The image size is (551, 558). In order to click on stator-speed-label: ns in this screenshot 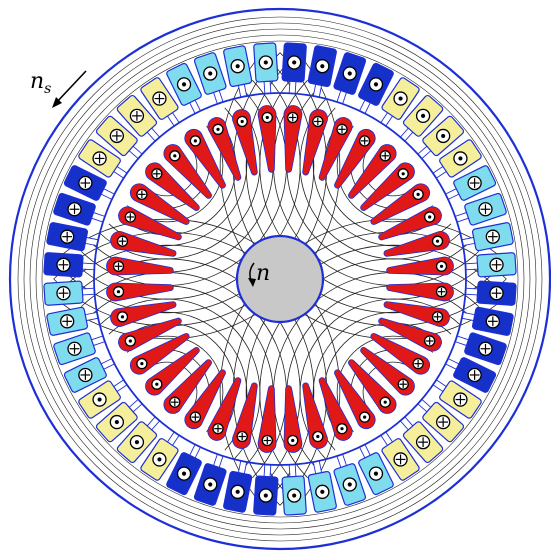, I will do `click(40, 83)`.